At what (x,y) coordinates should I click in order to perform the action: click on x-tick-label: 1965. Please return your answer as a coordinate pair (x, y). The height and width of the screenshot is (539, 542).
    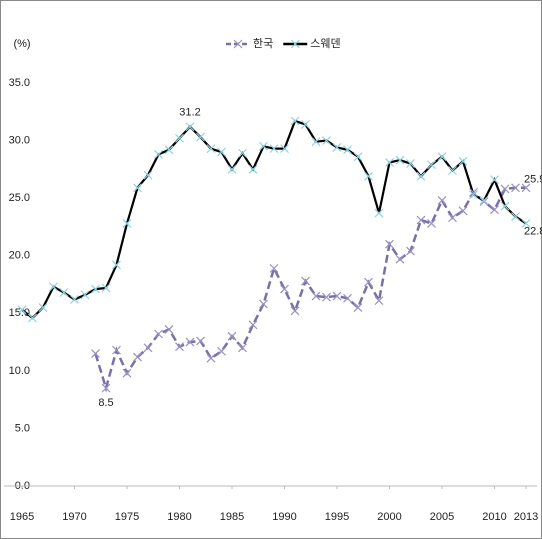
    Looking at the image, I should click on (22, 517).